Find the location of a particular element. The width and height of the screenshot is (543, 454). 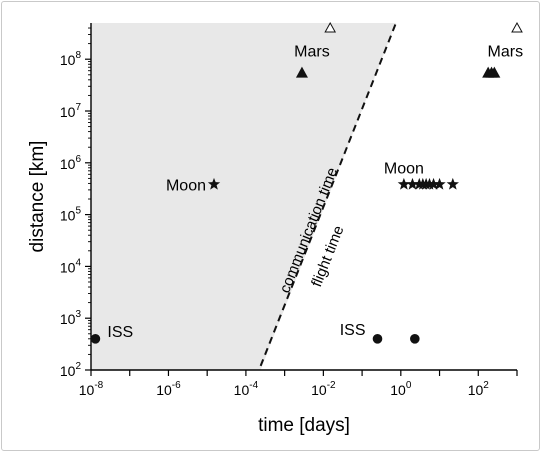

x-tick-label: 10⁰ is located at coordinates (401, 389).